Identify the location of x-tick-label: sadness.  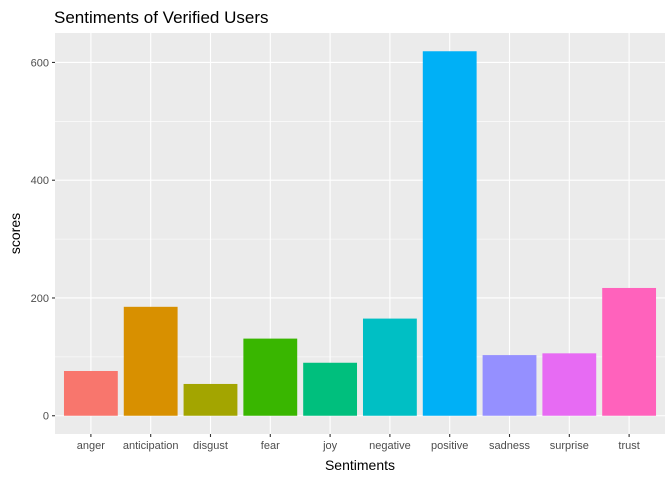
(509, 446).